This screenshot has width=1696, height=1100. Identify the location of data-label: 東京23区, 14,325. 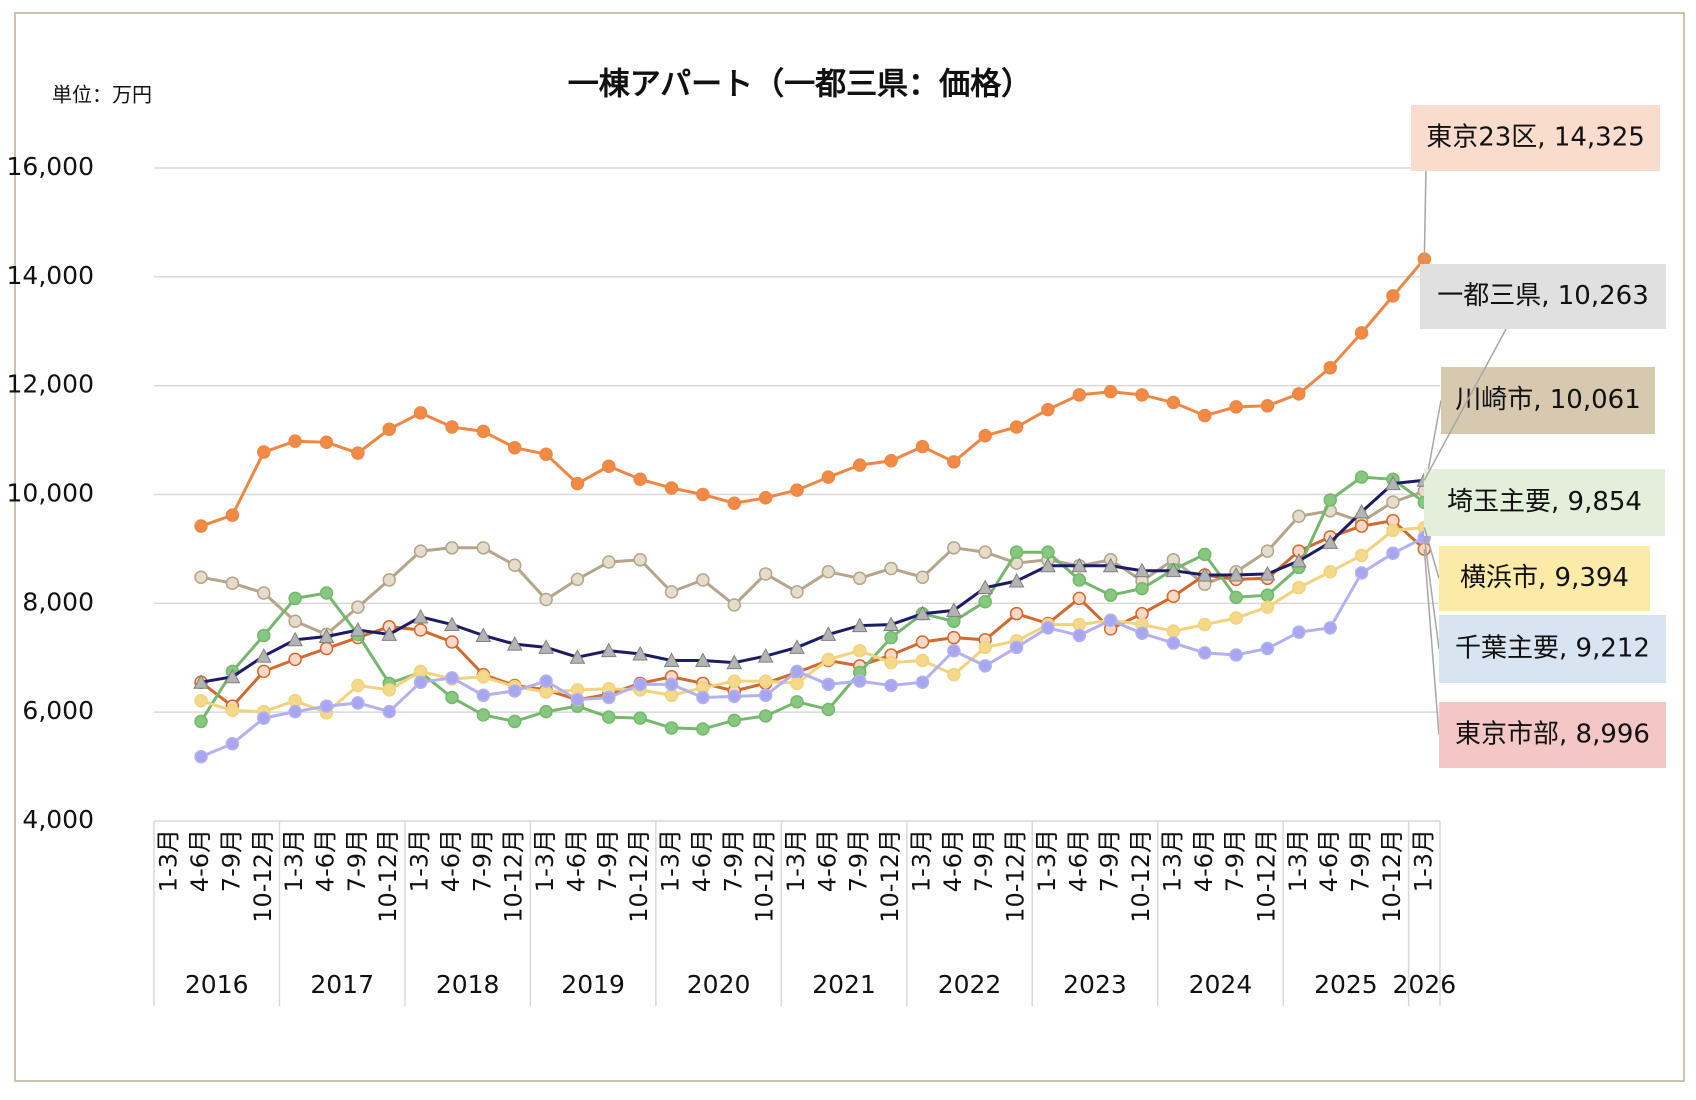
(1535, 138).